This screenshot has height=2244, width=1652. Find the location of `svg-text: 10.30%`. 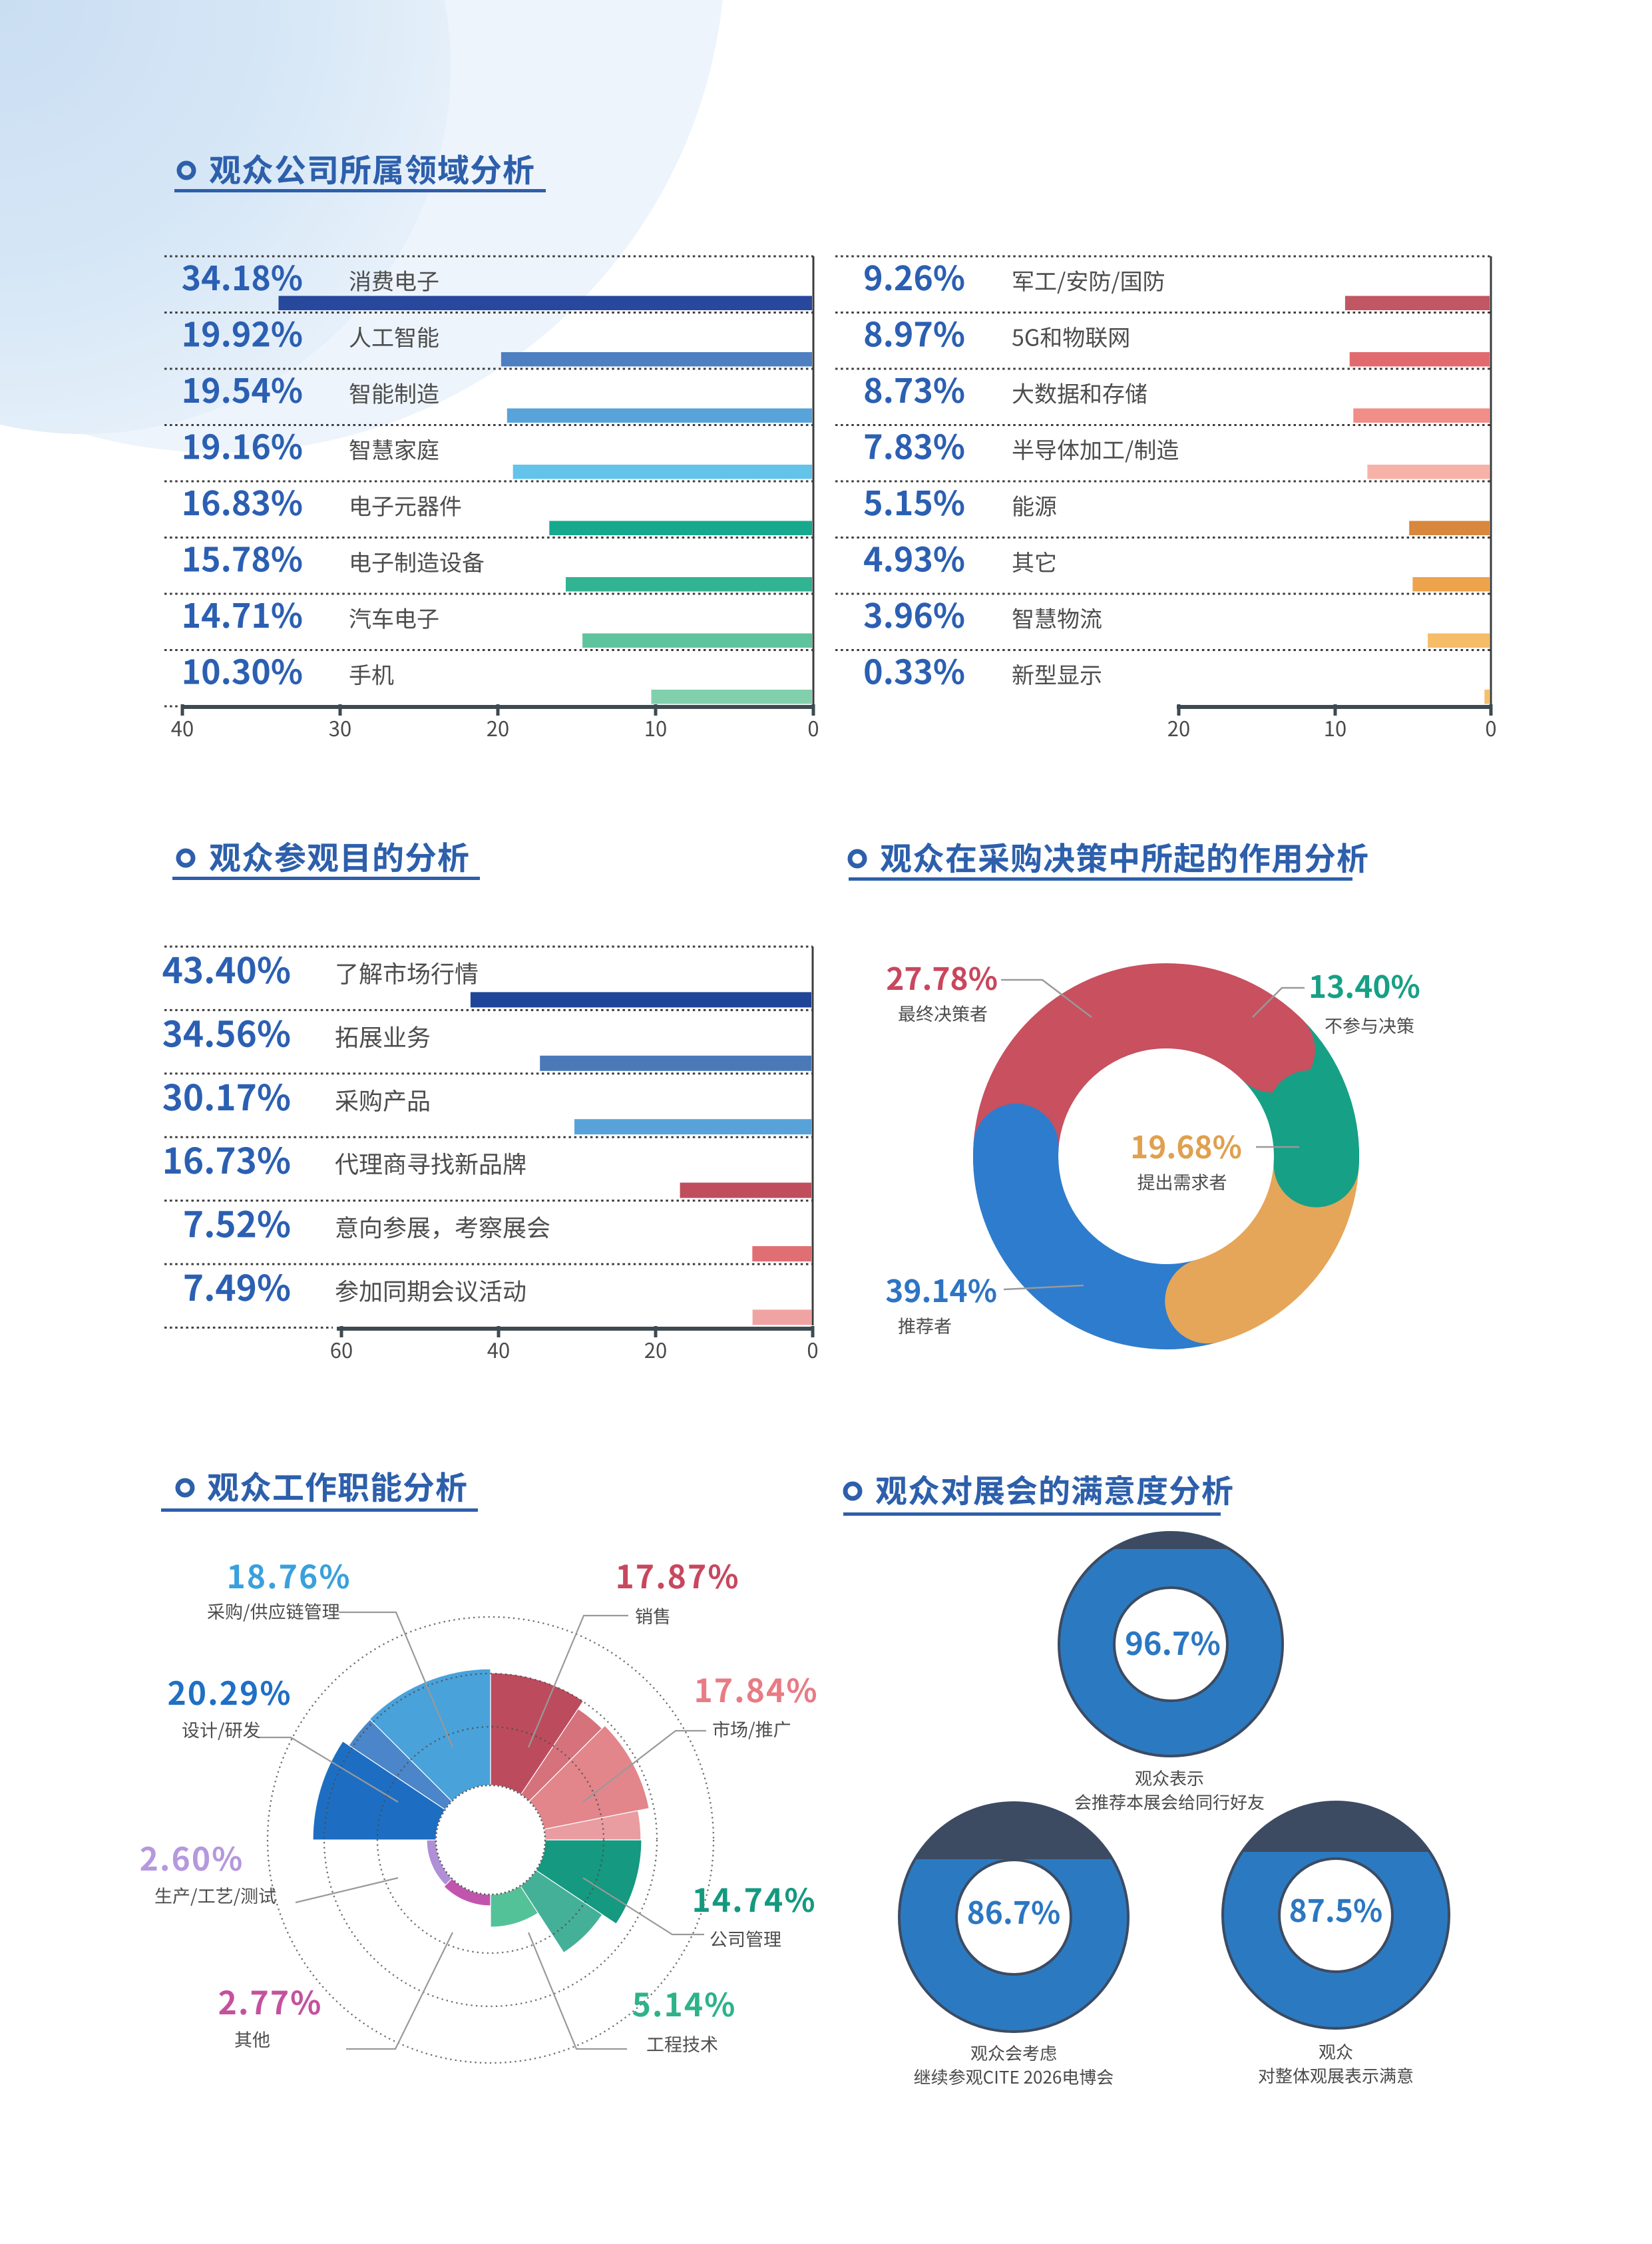

svg-text: 10.30% is located at coordinates (242, 670).